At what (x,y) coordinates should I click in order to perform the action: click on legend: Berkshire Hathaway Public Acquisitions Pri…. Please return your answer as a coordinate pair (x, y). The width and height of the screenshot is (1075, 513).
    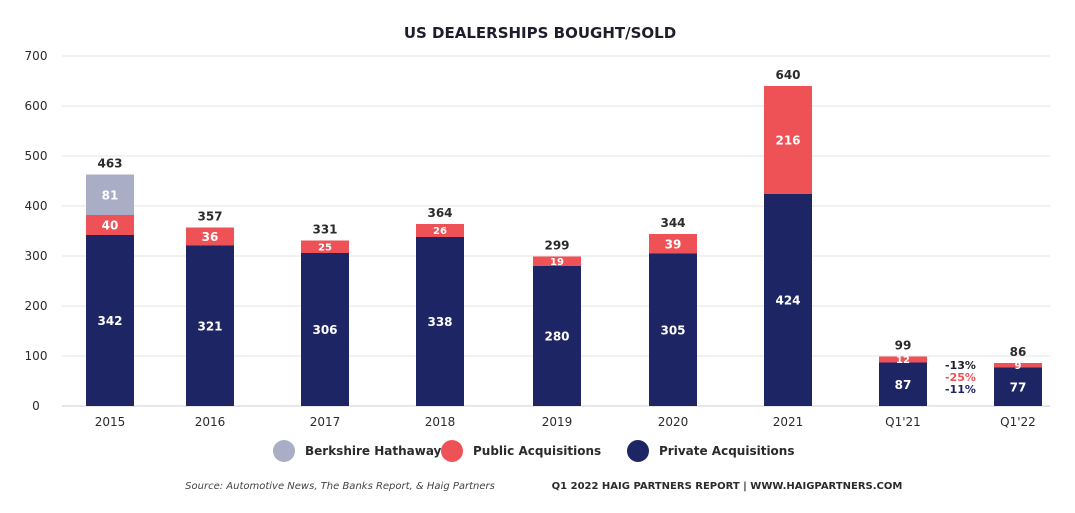
    Looking at the image, I should click on (533, 451).